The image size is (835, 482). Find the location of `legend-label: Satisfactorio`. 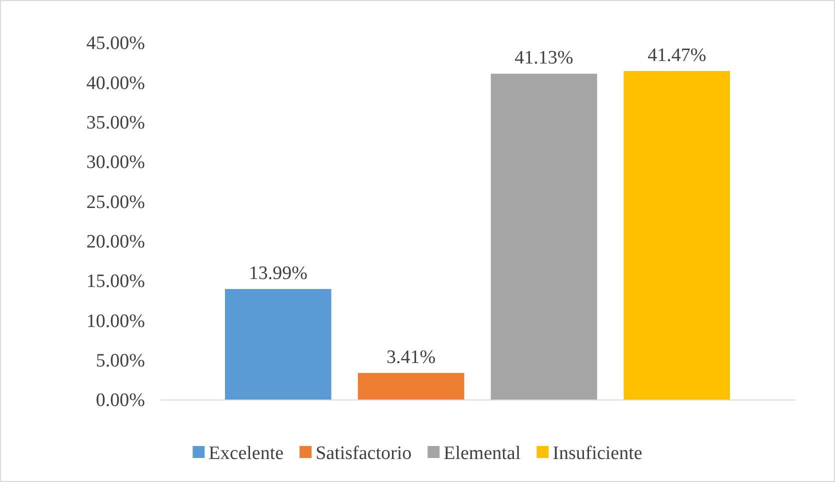

legend-label: Satisfactorio is located at coordinates (364, 453).